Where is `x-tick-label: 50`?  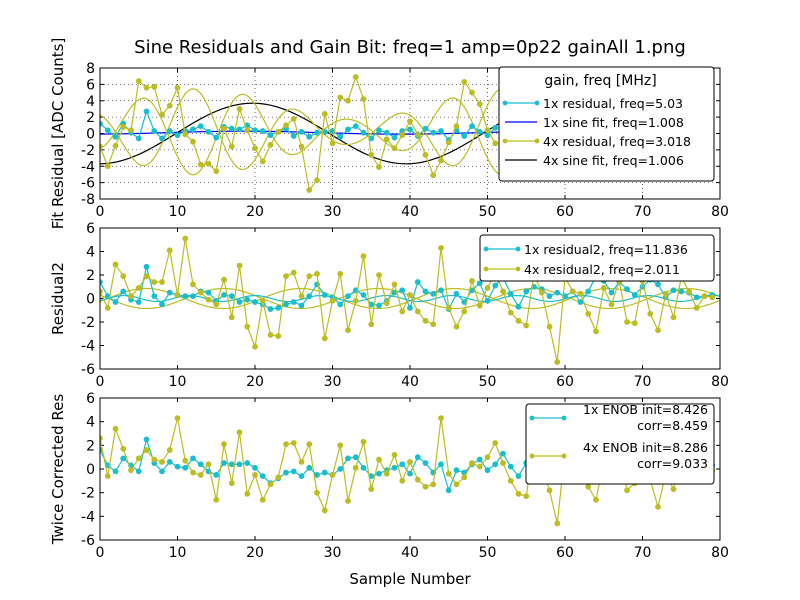 x-tick-label: 50 is located at coordinates (488, 553).